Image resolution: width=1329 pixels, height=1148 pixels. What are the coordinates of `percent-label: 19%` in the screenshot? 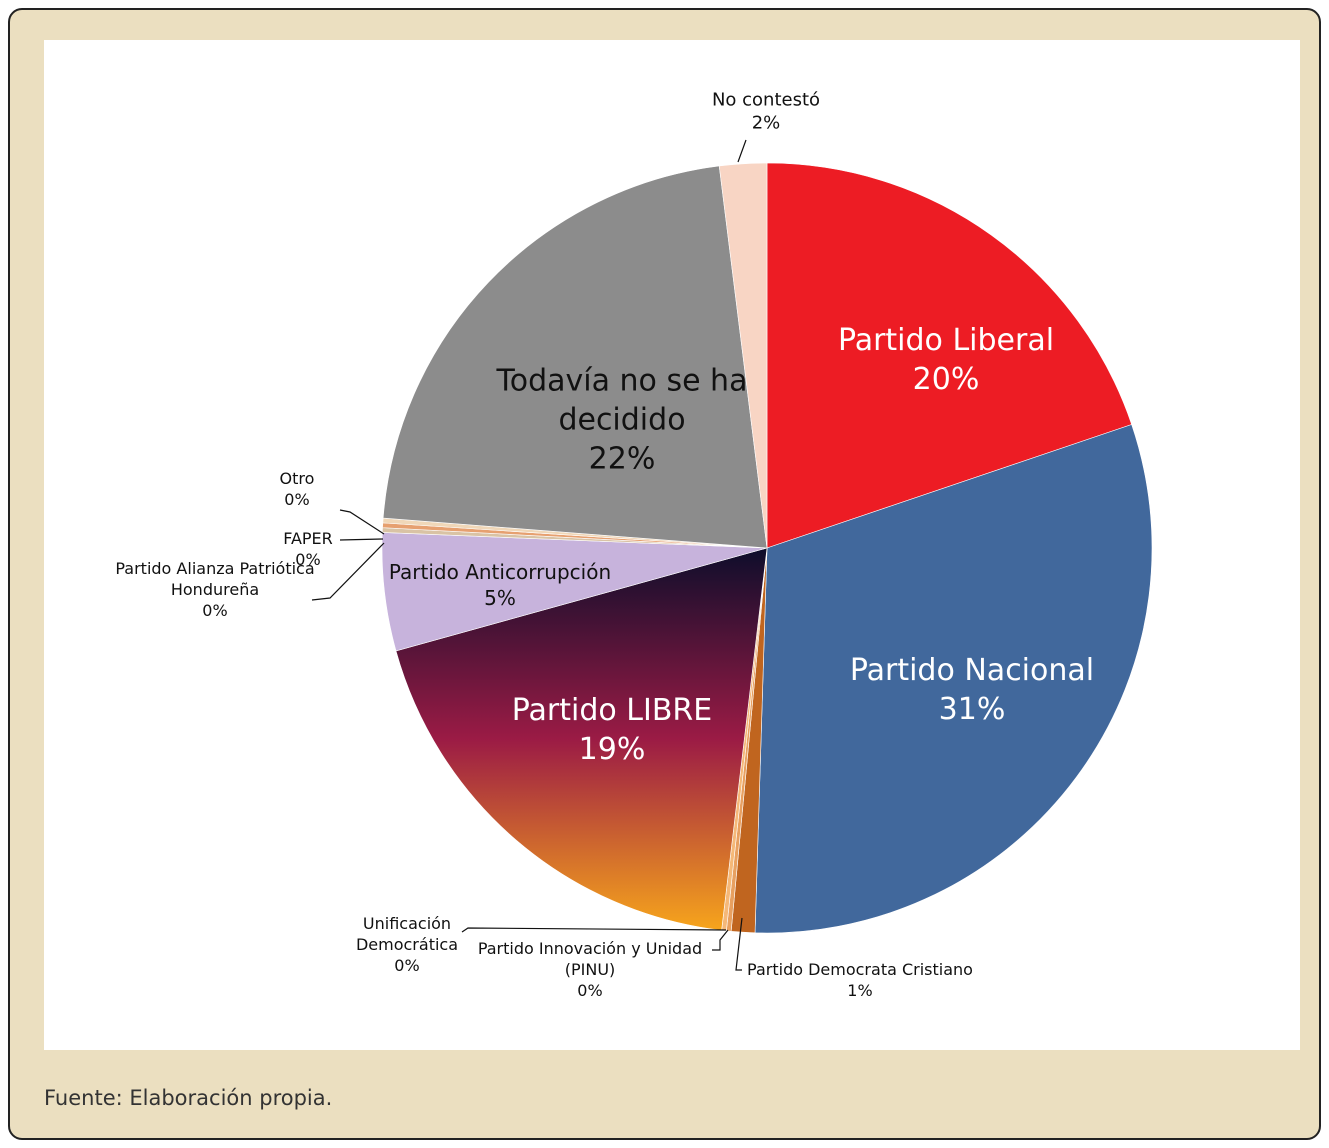 It's located at (612, 749).